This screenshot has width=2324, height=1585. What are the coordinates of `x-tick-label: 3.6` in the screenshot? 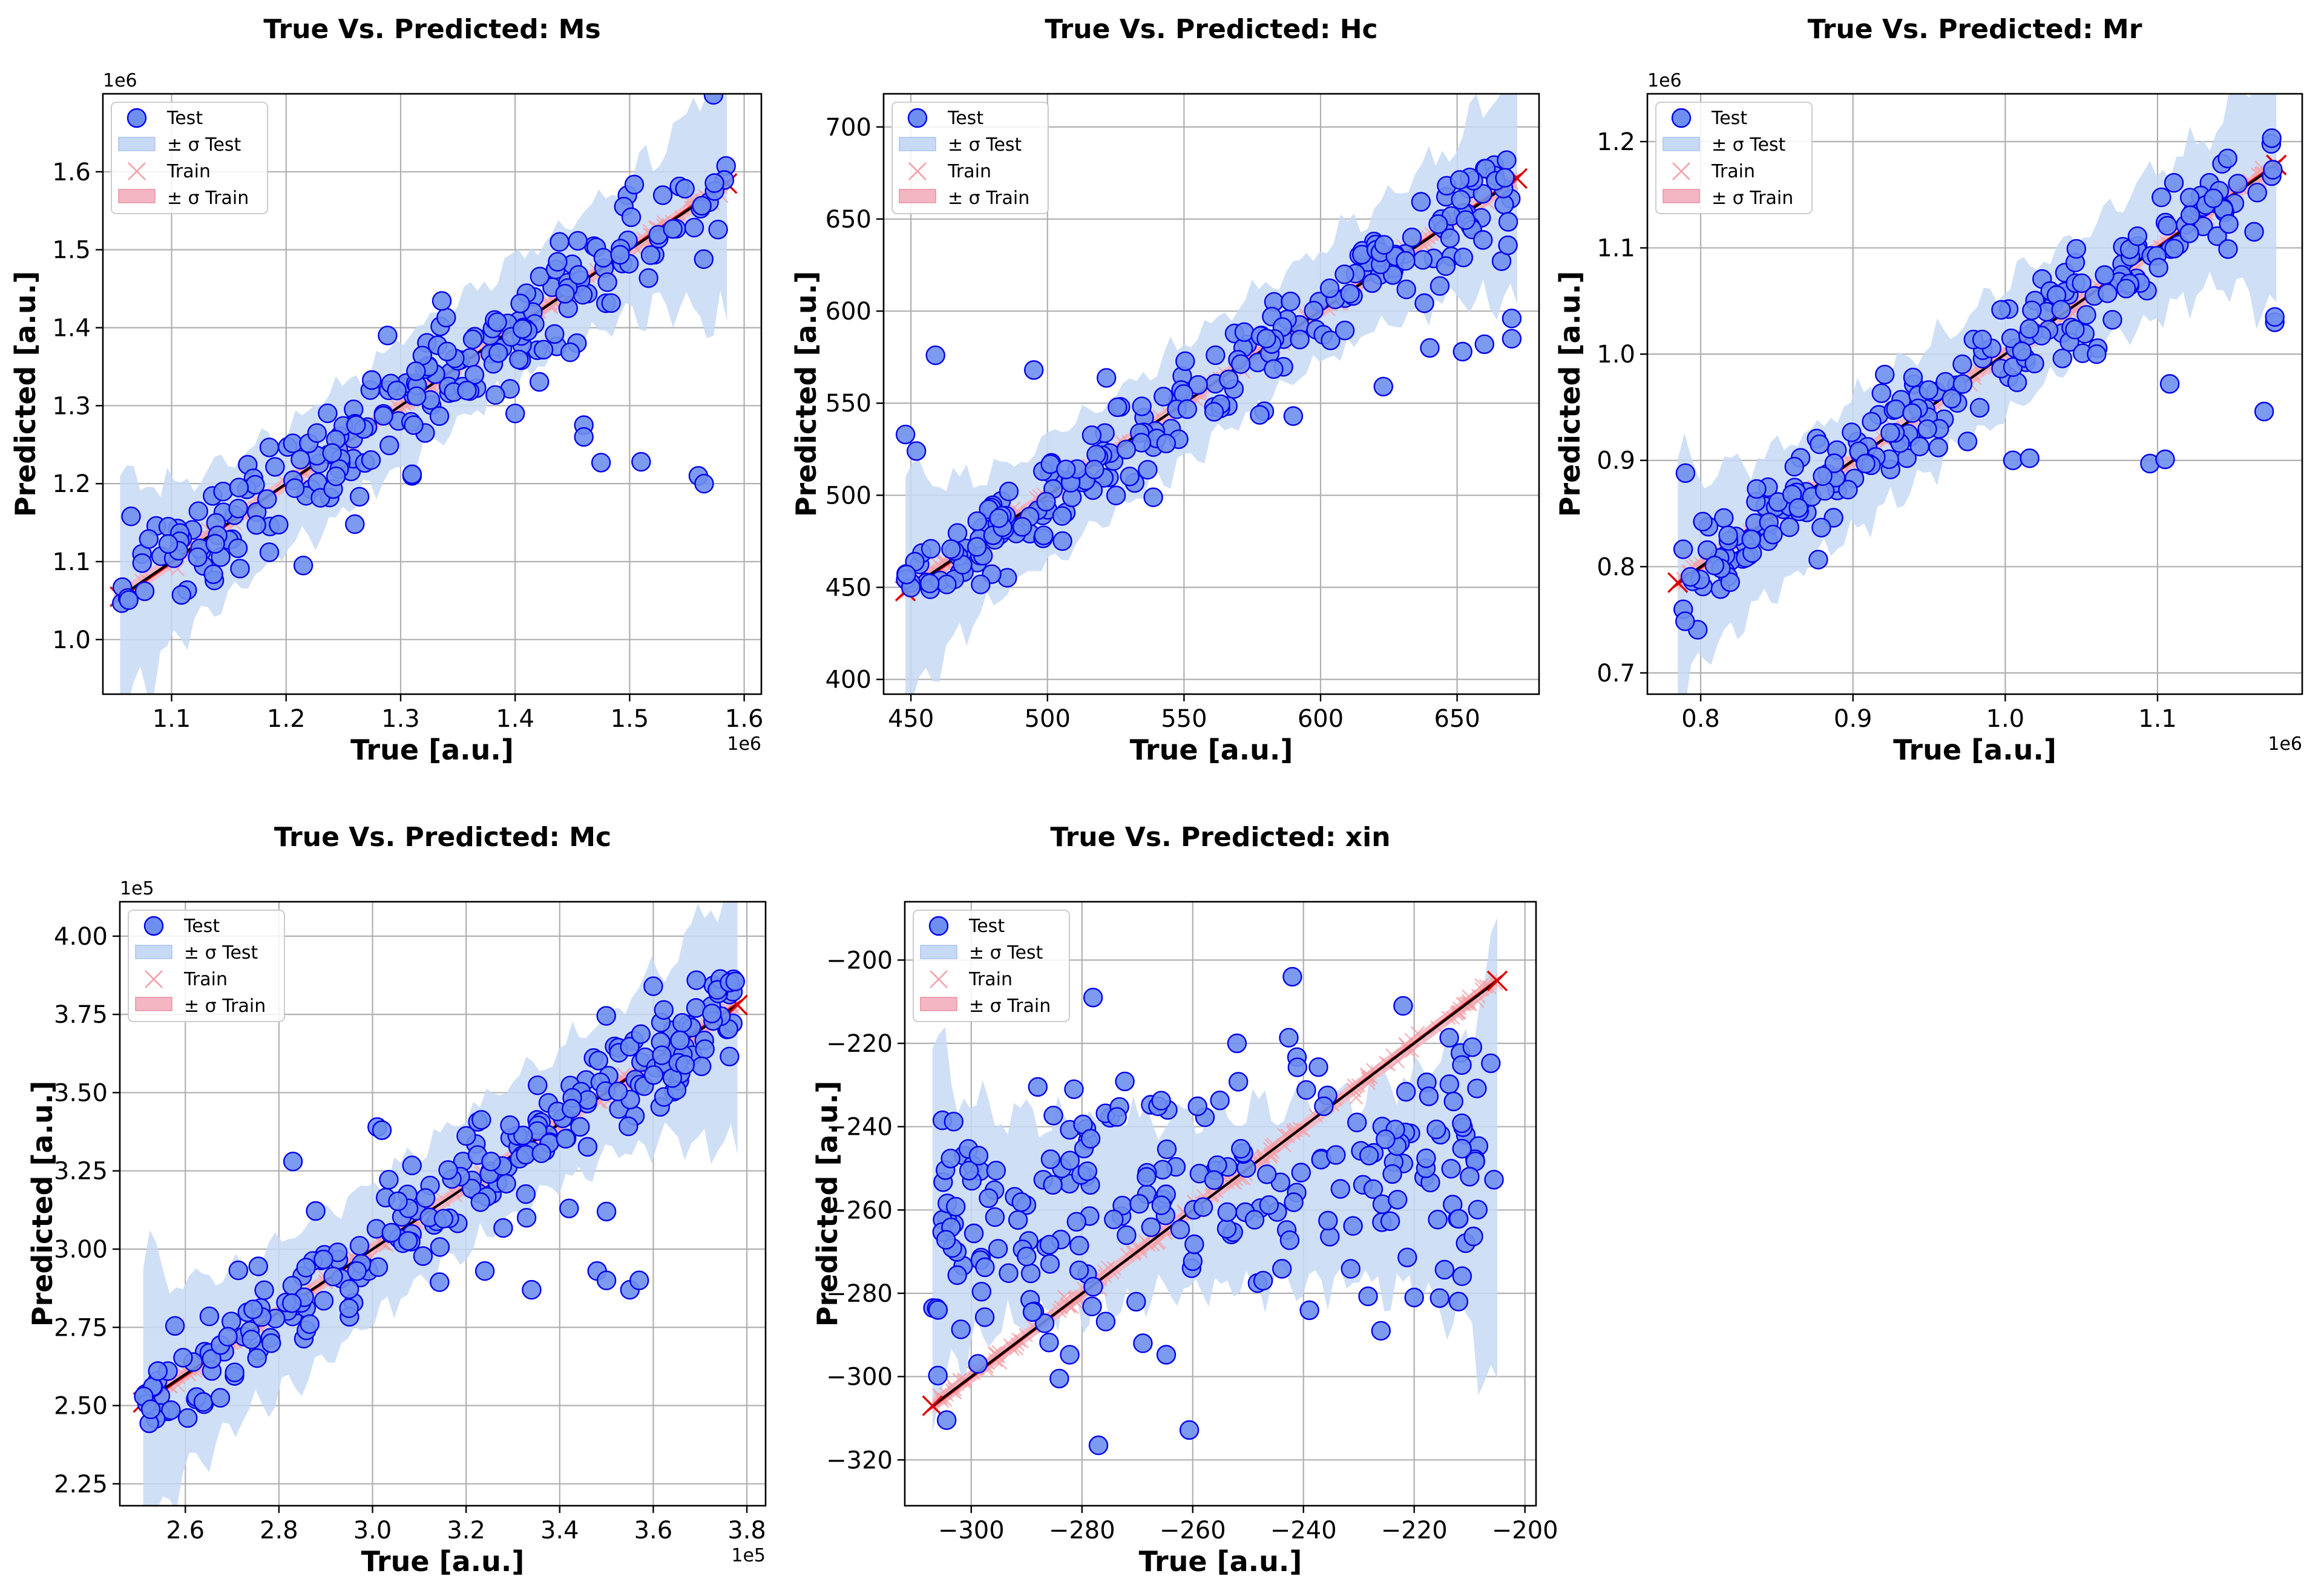 It's located at (653, 1530).